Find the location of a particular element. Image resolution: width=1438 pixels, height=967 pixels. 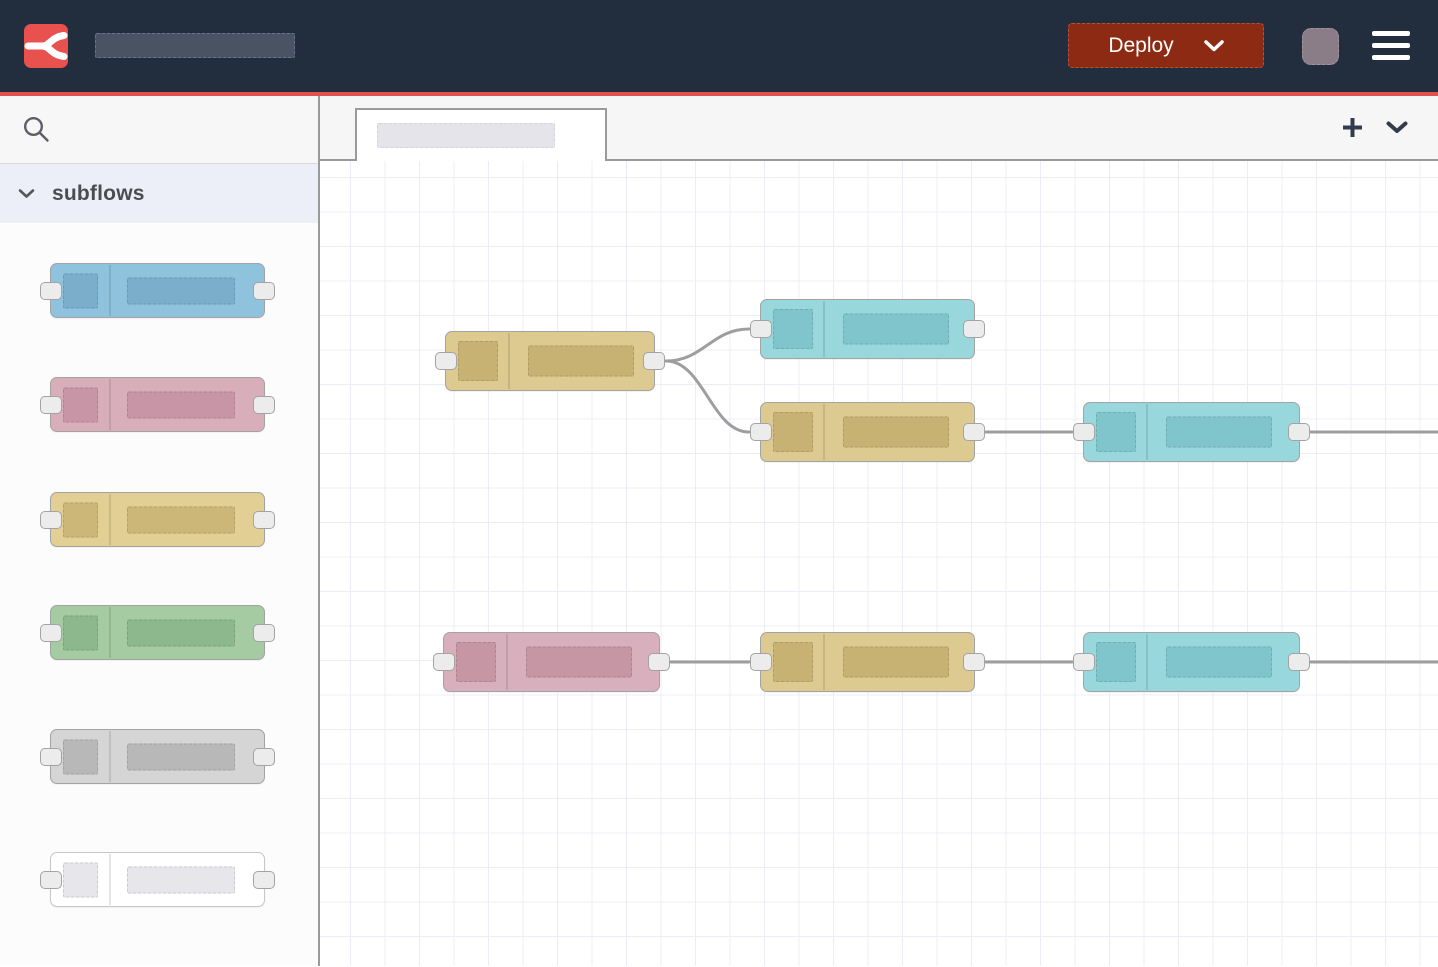

palette-node-yellow is located at coordinates (157, 519).